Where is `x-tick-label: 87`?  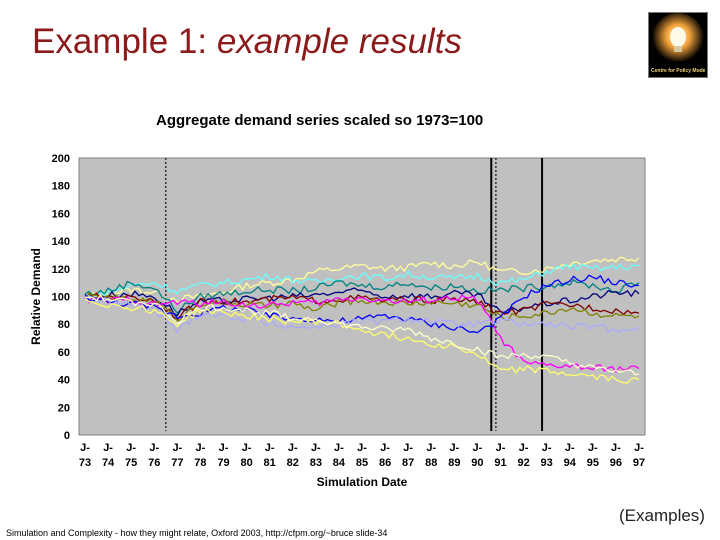
x-tick-label: 87 is located at coordinates (408, 463).